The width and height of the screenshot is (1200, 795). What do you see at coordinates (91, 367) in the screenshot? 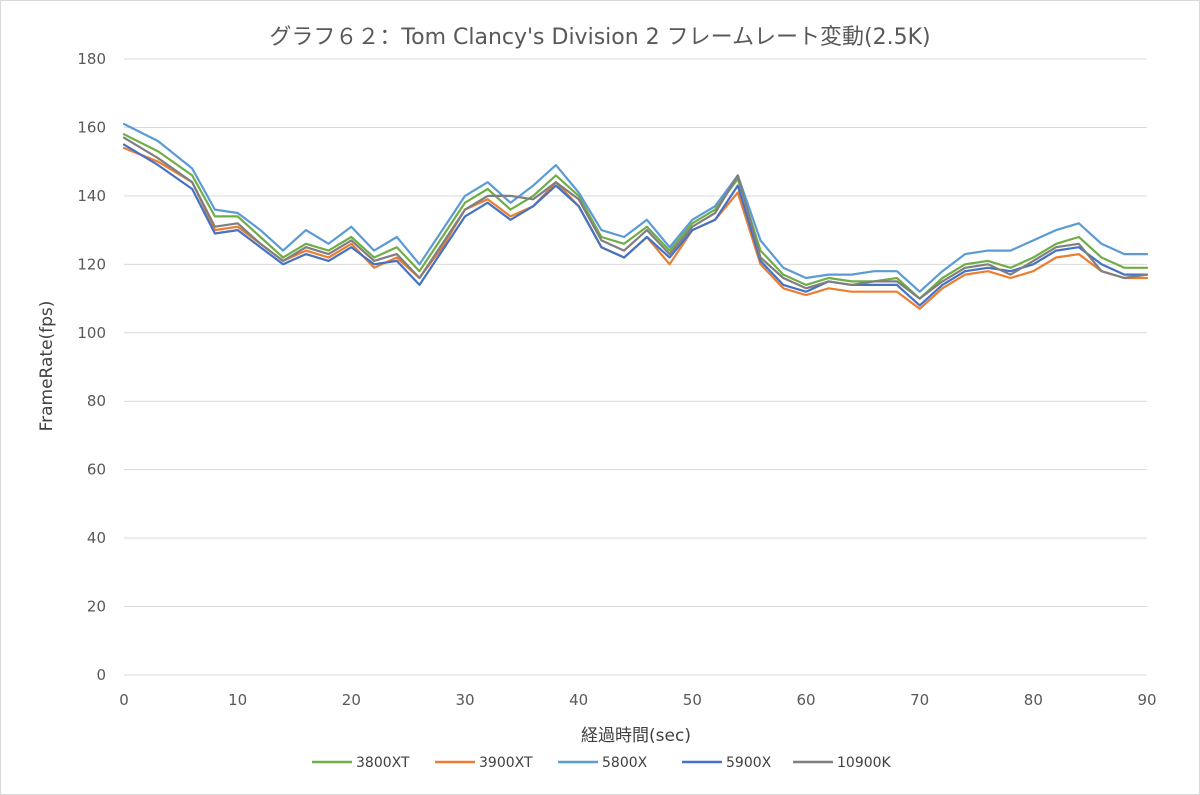
I see `y-axis-ticks: 0 20 40 60 80 100 120 140 160 180` at bounding box center [91, 367].